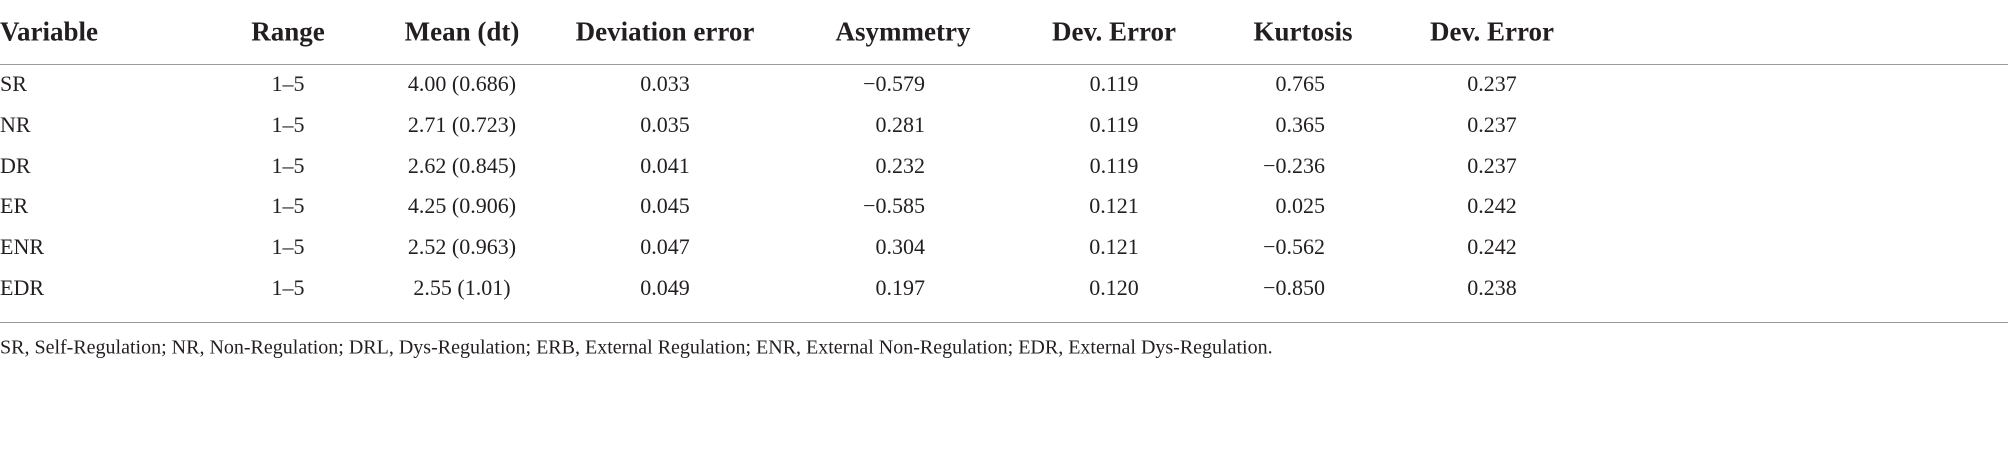  What do you see at coordinates (1114, 287) in the screenshot?
I see `cell-value: 0.120` at bounding box center [1114, 287].